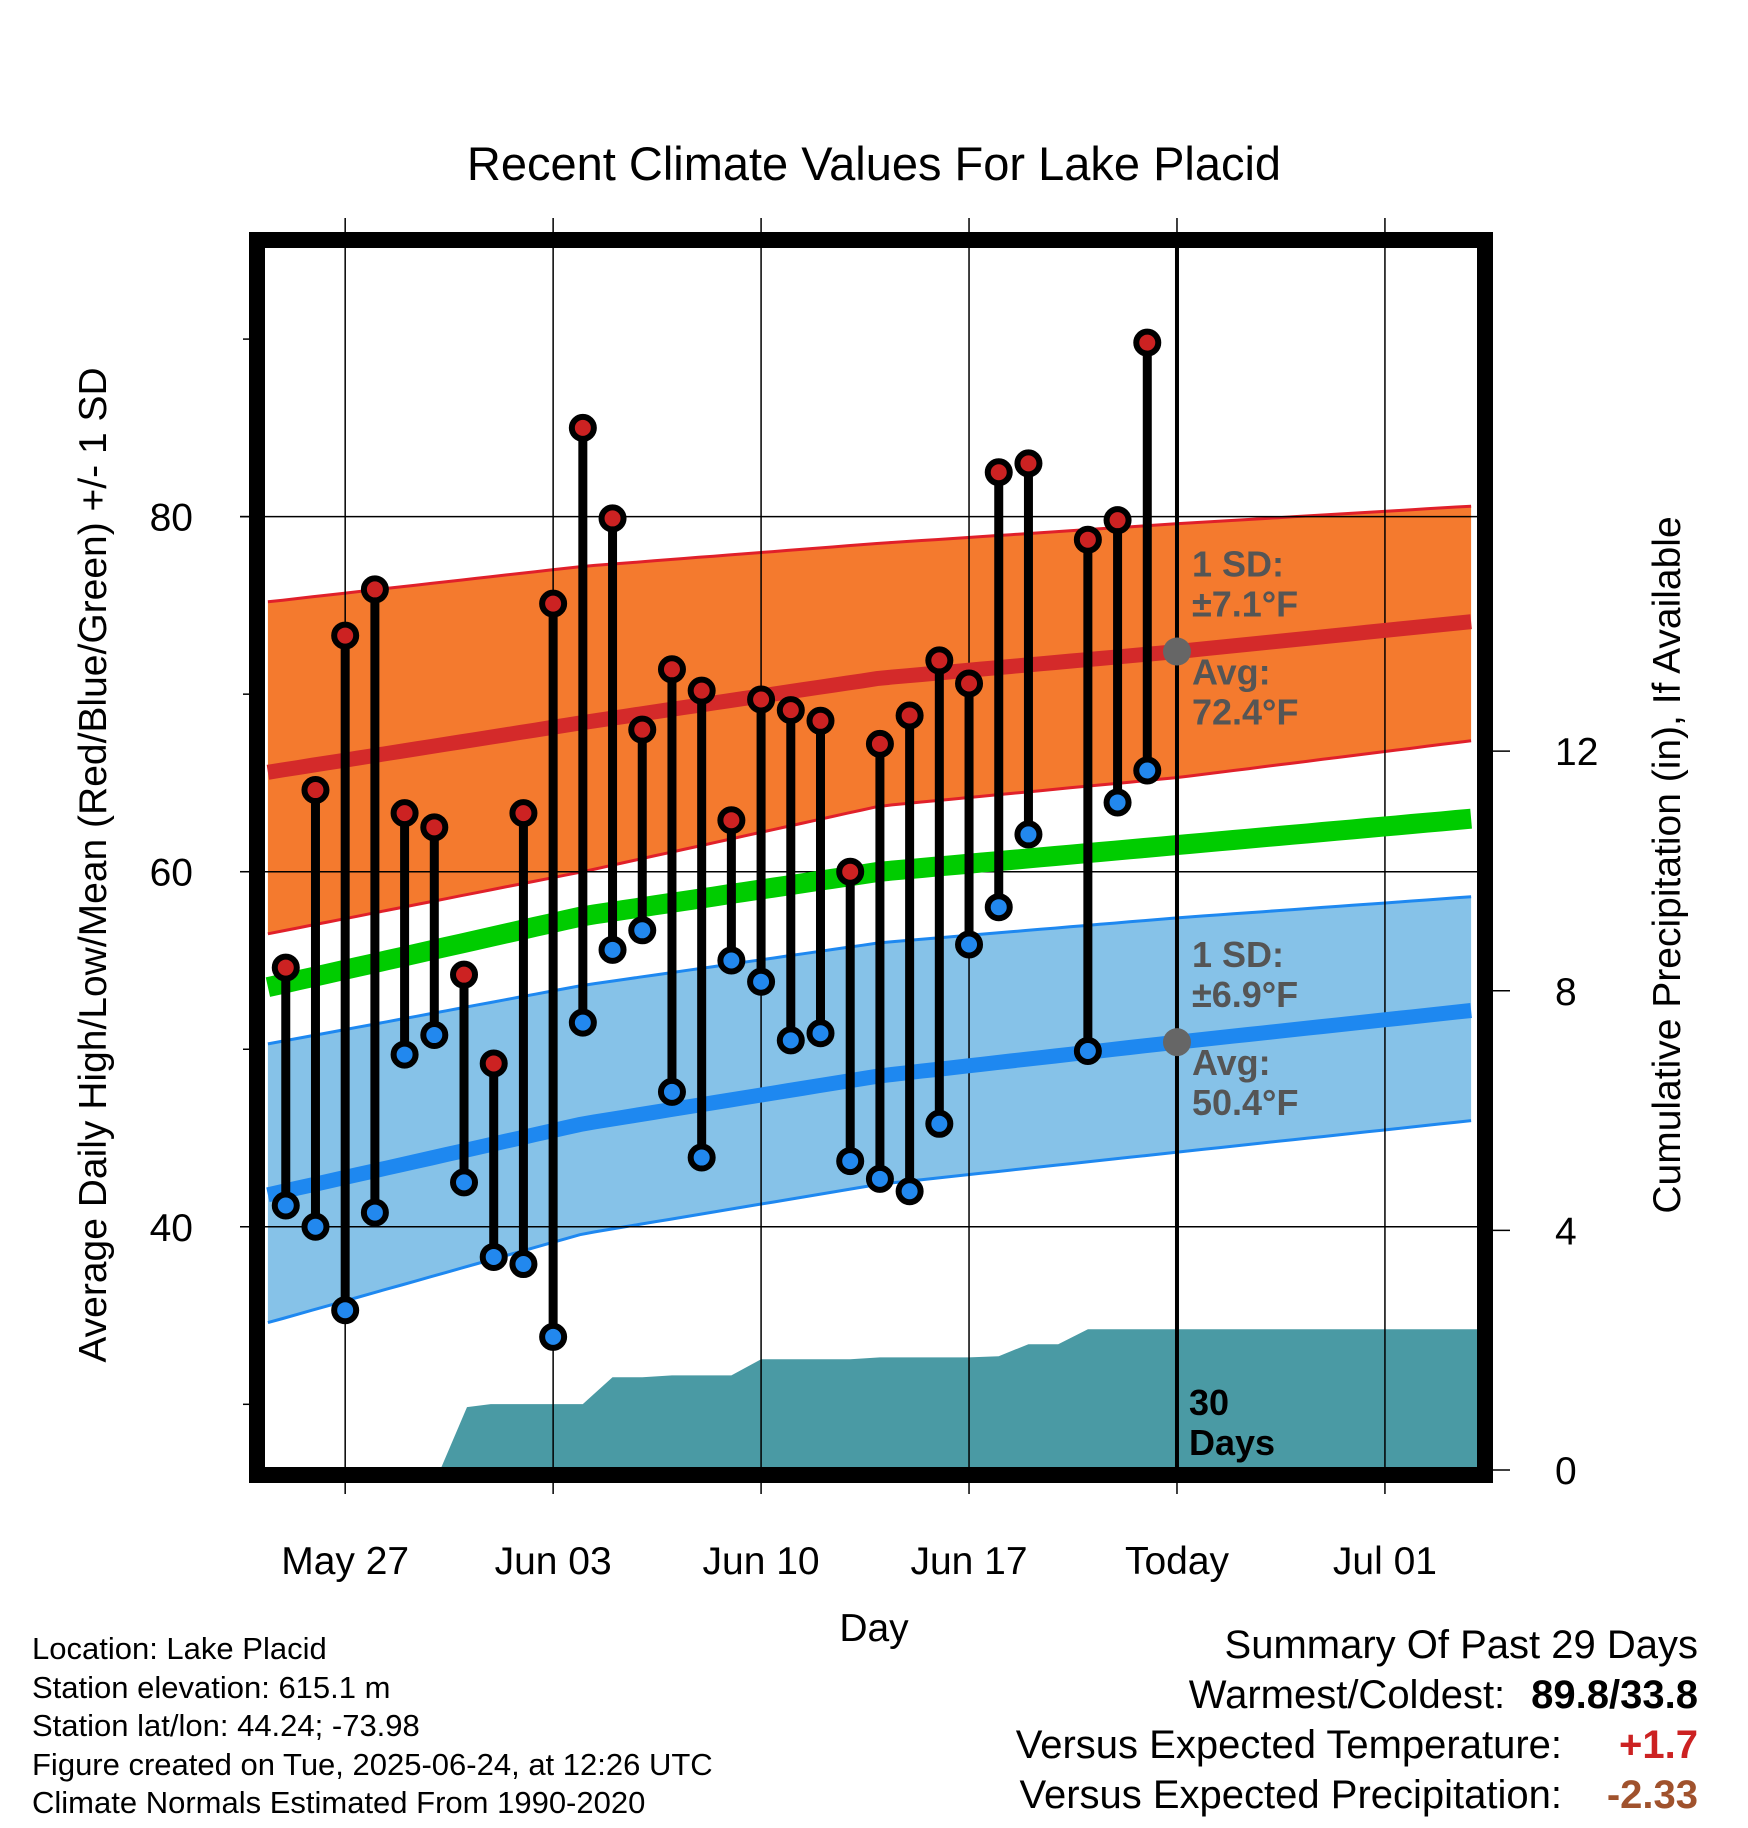  I want to click on y-tick-label: 80, so click(171, 518).